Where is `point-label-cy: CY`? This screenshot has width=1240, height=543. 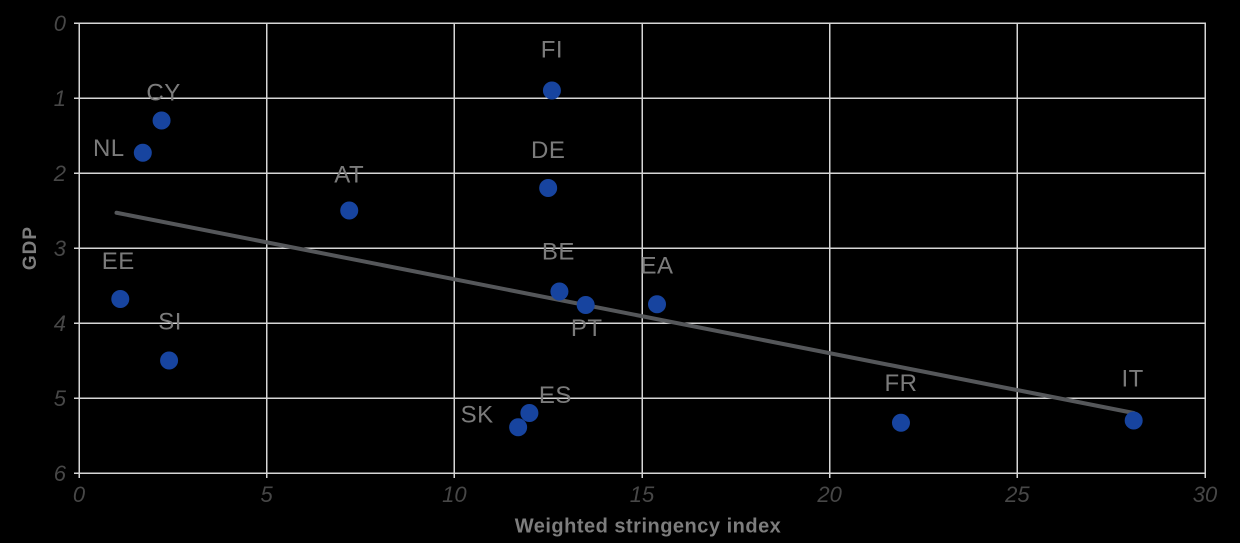
point-label-cy: CY is located at coordinates (163, 93).